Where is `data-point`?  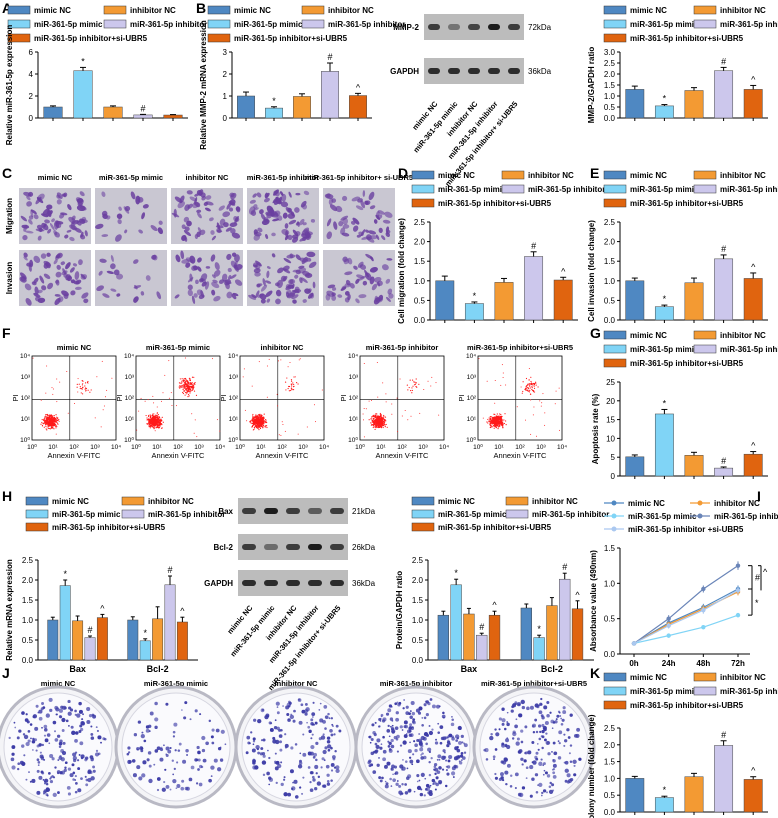 data-point is located at coordinates (703, 589).